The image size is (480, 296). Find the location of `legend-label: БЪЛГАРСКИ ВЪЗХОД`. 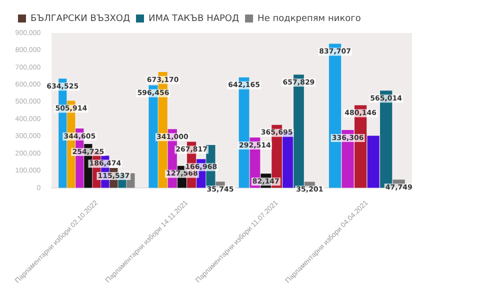

legend-label: БЪЛГАРСКИ ВЪЗХОД is located at coordinates (80, 19).